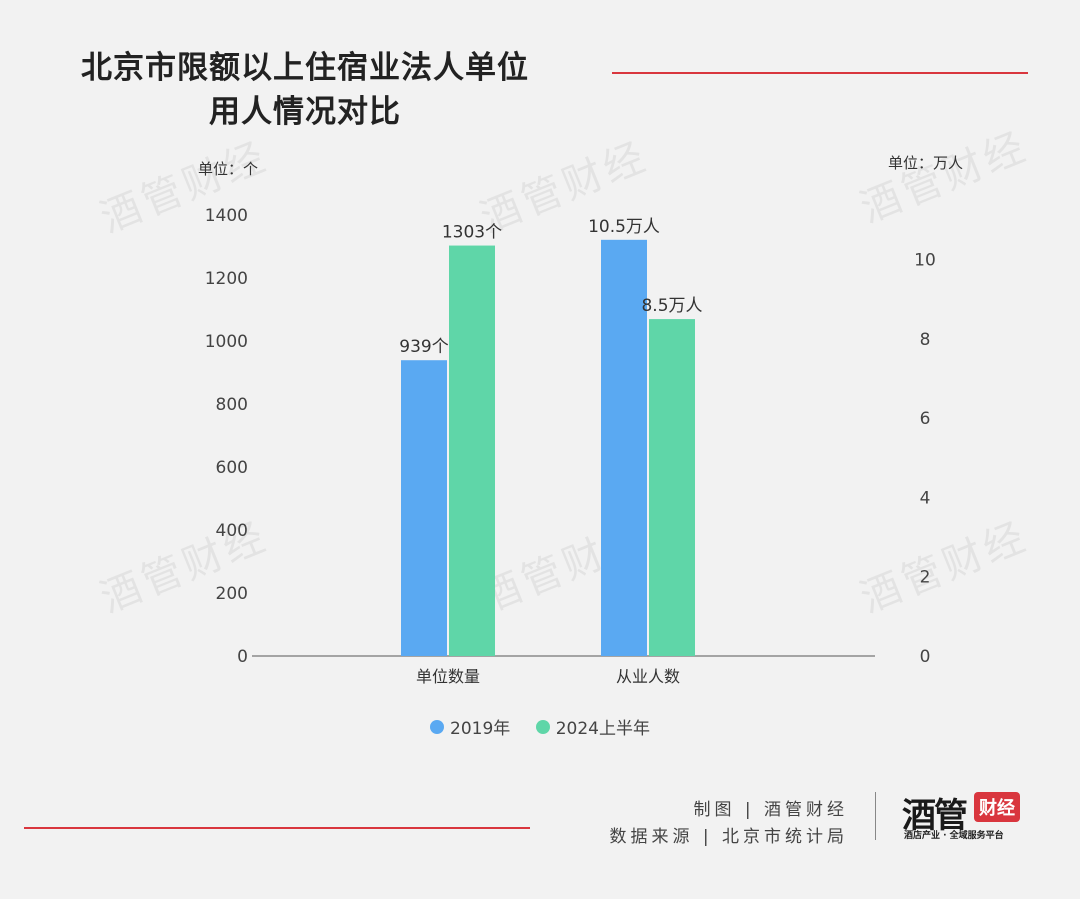 This screenshot has width=1080, height=899. Describe the element at coordinates (728, 837) in the screenshot. I see `footer-source: 数据来源 | 北京市统计局` at that location.